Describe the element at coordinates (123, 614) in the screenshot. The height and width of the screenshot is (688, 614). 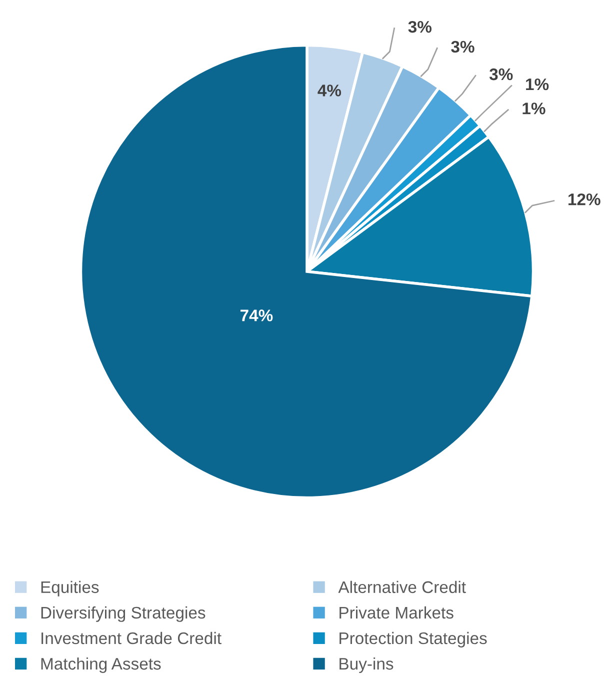
I see `legend-label: Diversifying Strategies` at that location.